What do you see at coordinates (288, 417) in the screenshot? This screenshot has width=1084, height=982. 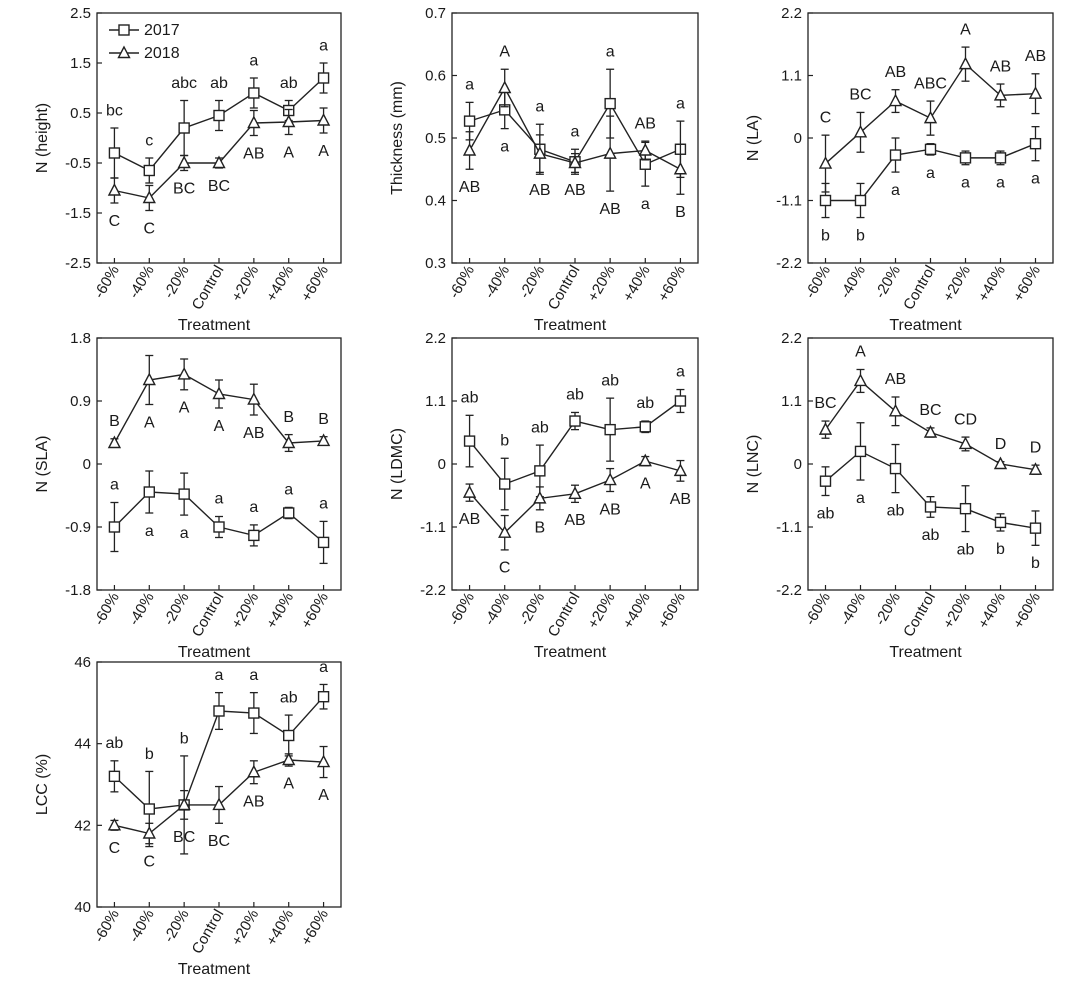 I see `significance-letter: B` at bounding box center [288, 417].